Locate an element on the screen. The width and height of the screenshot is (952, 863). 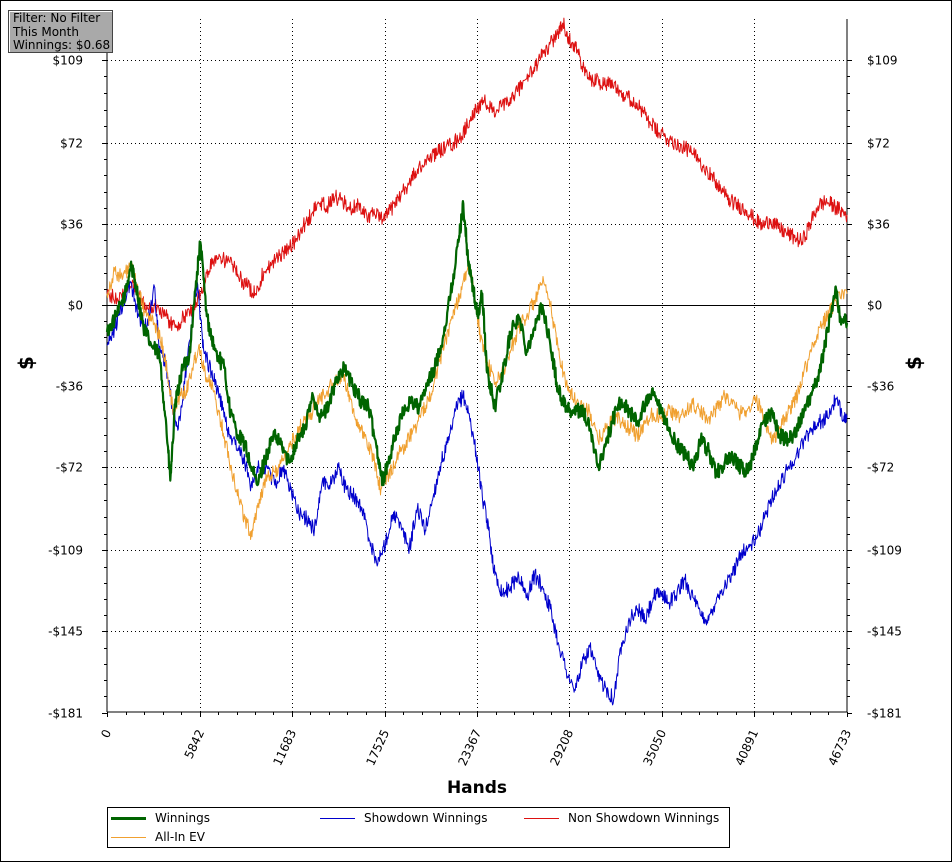
y-tick-label-left: -$181 is located at coordinates (65, 714).